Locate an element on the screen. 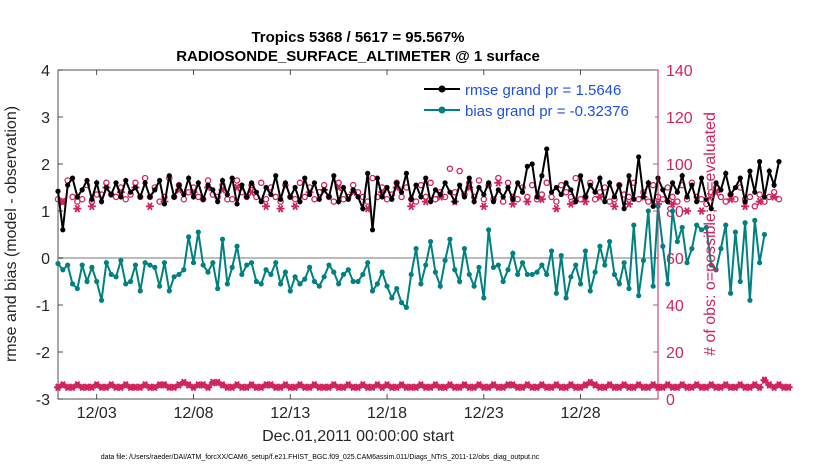 This screenshot has height=470, width=830. x-tick-label: 12/28 is located at coordinates (581, 413).